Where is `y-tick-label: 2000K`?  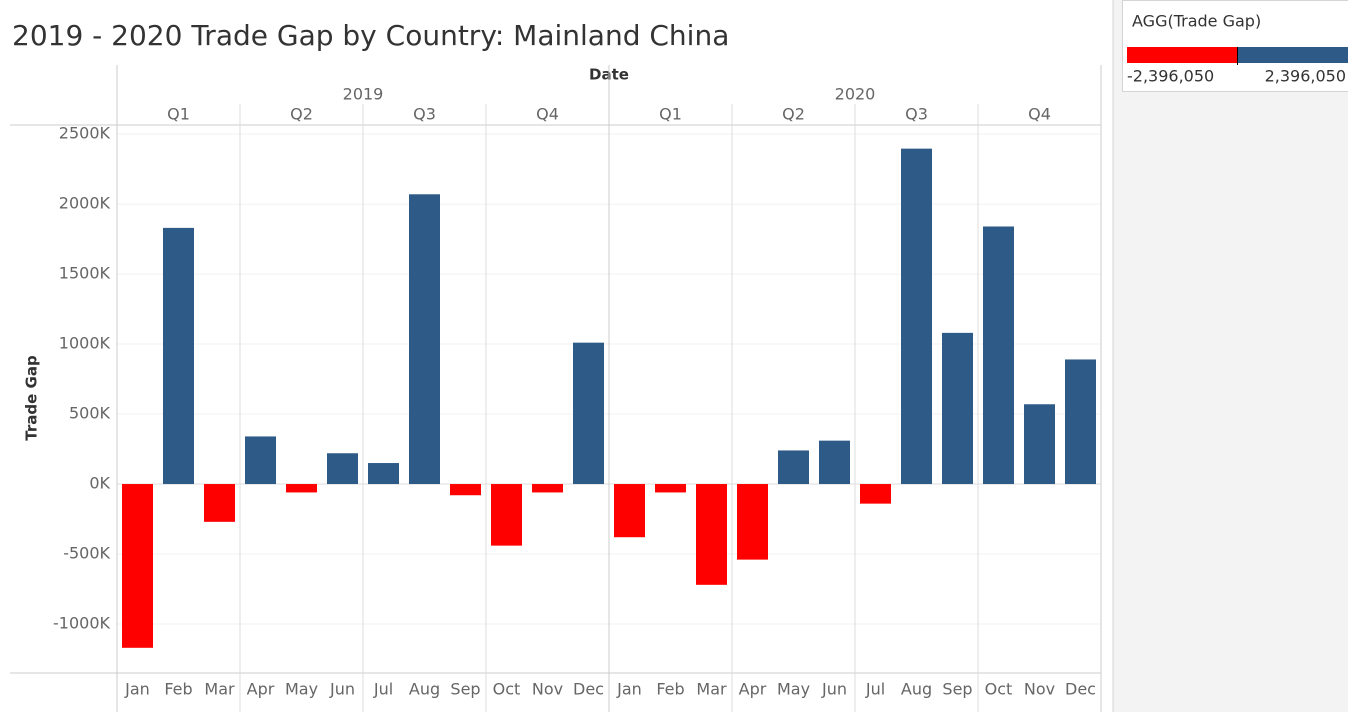 y-tick-label: 2000K is located at coordinates (85, 203).